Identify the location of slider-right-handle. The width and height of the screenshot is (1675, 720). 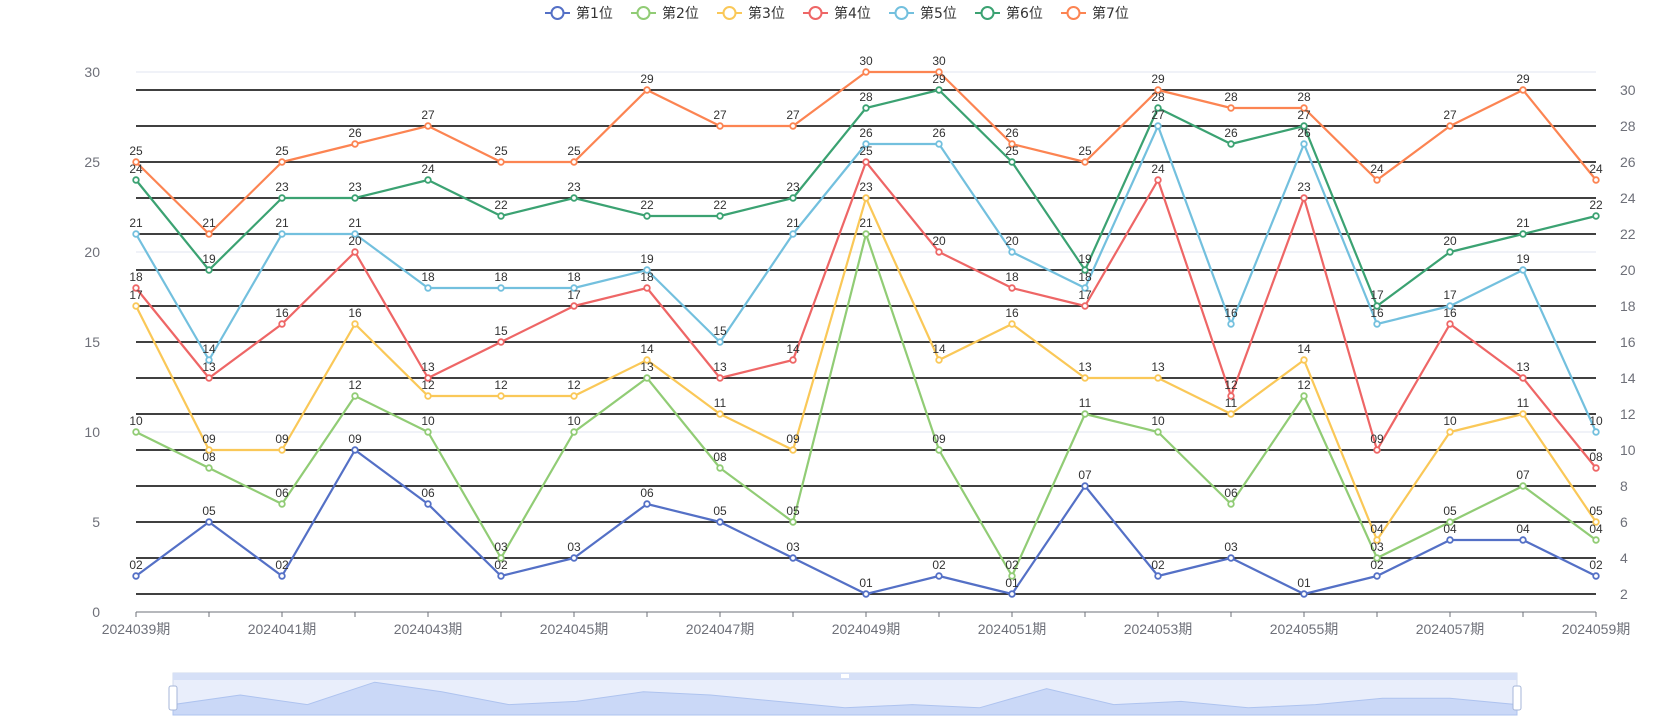
(1517, 698).